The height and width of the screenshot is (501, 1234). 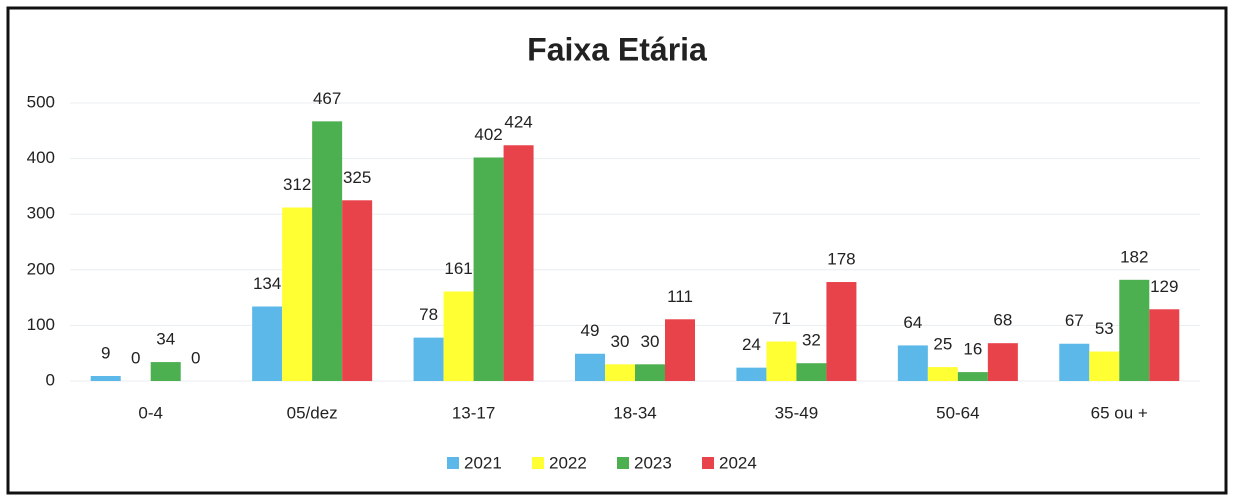 What do you see at coordinates (312, 412) in the screenshot?
I see `x-tick-label: 05/dez` at bounding box center [312, 412].